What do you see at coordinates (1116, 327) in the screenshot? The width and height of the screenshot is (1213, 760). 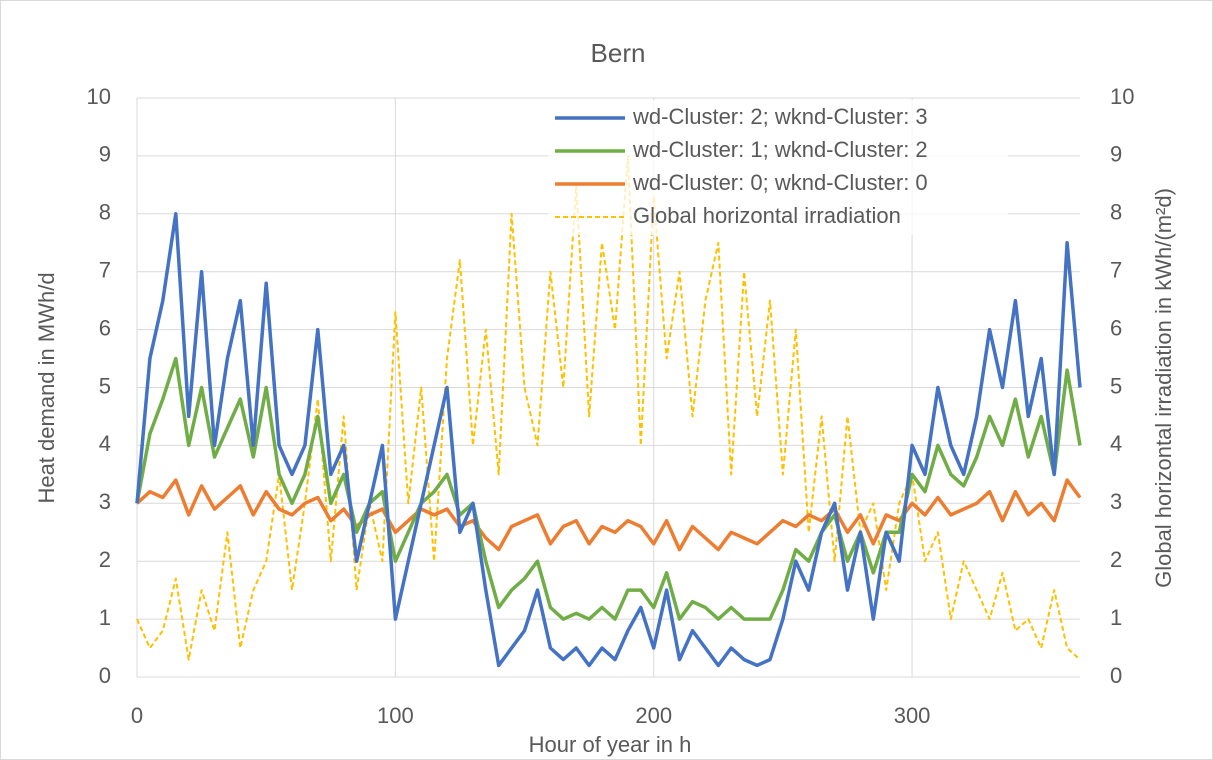 I see `y2-tick-label: 6` at bounding box center [1116, 327].